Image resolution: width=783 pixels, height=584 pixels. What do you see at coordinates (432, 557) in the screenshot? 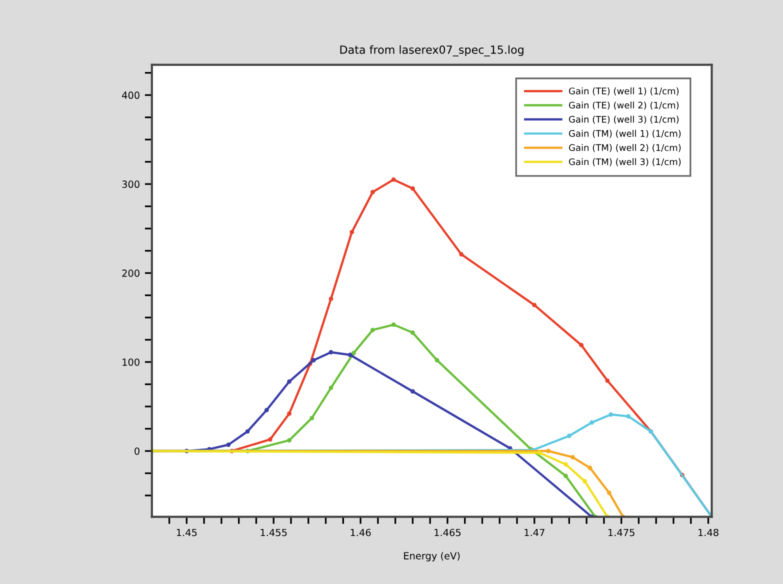
I see `x-axis-title: Energy (eV)` at bounding box center [432, 557].